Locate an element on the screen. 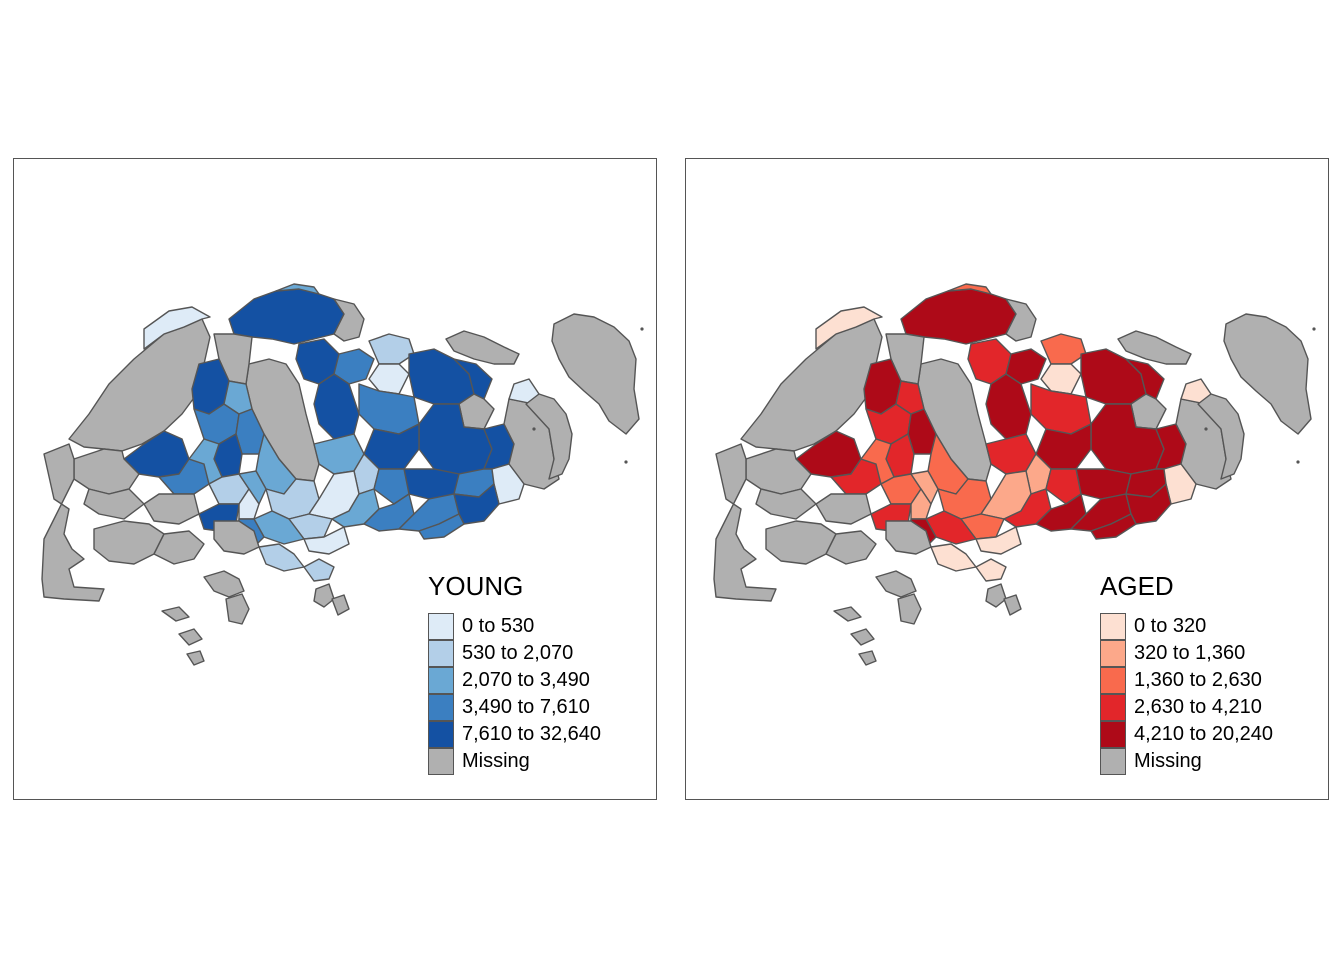  legend-item: 530 to 2,070 is located at coordinates (514, 653).